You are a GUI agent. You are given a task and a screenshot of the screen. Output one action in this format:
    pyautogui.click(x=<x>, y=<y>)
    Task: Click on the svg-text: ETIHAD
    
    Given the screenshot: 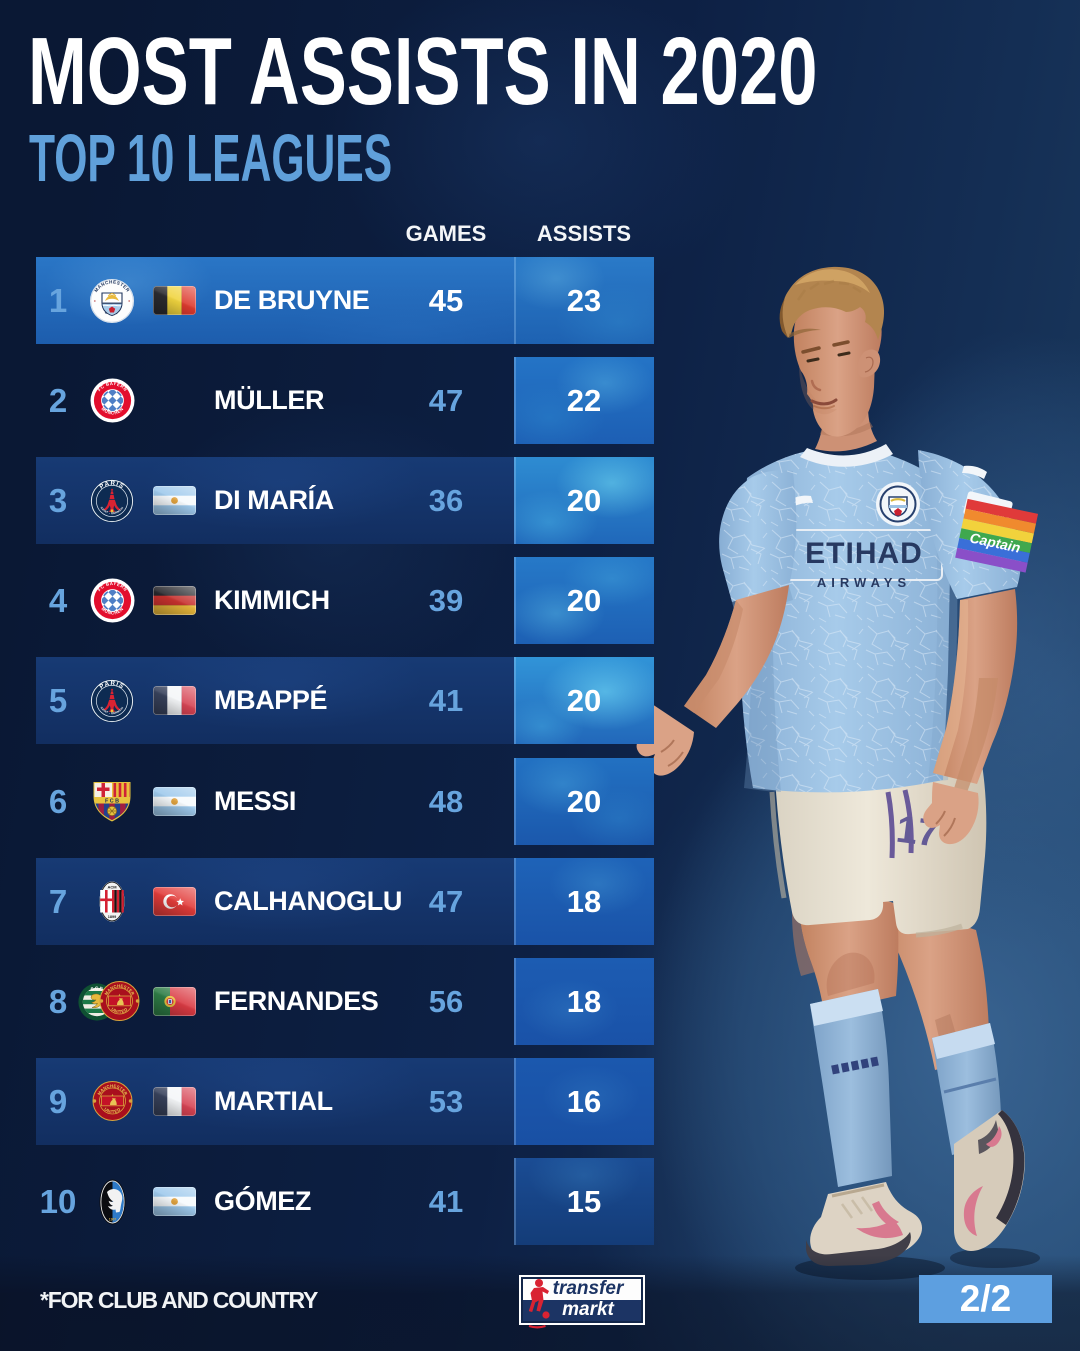 What is the action you would take?
    pyautogui.click(x=864, y=553)
    